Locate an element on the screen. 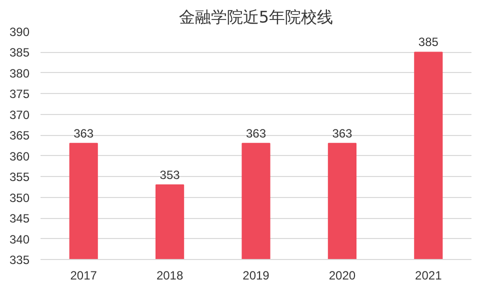  y-tick-label: 365 is located at coordinates (19, 135).